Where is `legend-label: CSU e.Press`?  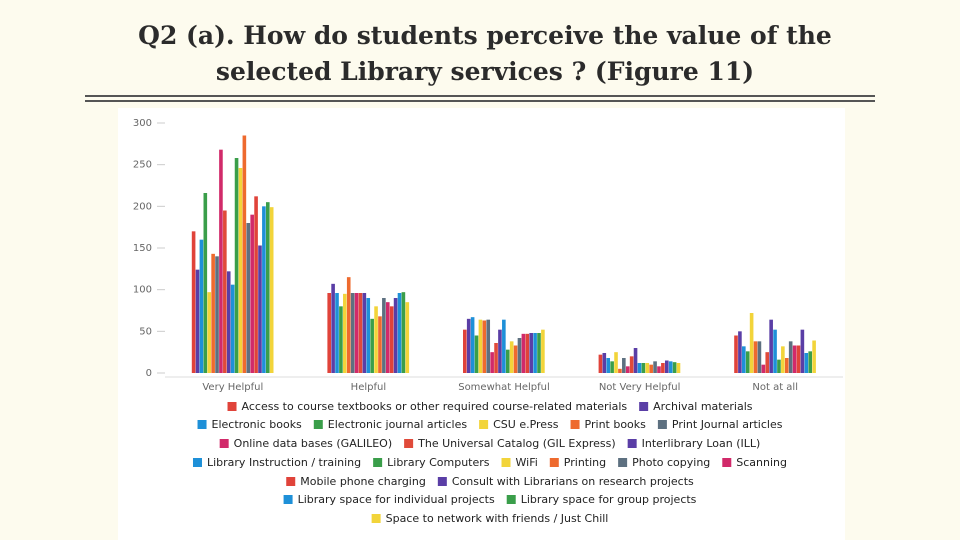
legend-label: CSU e.Press is located at coordinates (526, 424).